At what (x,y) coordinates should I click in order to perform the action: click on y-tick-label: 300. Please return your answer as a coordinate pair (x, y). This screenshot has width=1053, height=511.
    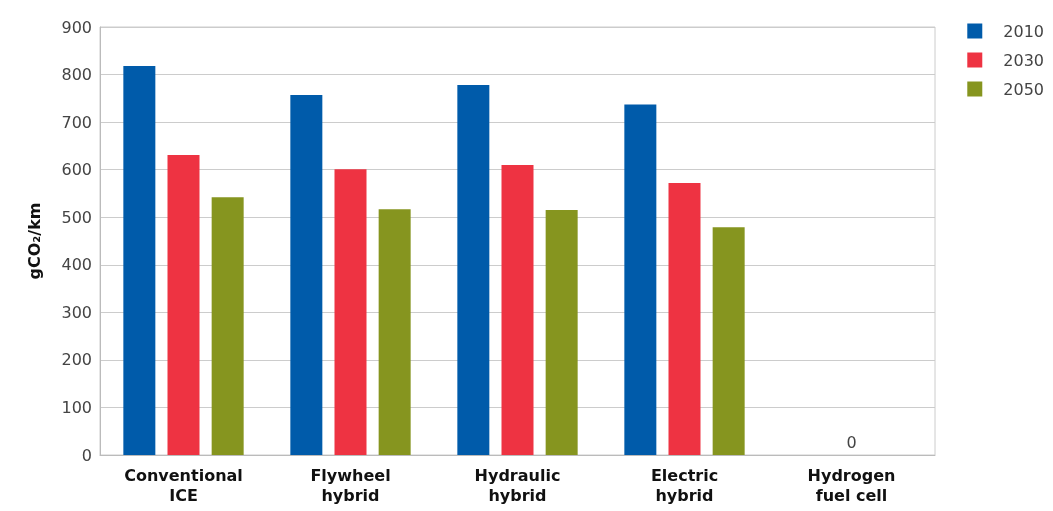
    Looking at the image, I should click on (76, 312).